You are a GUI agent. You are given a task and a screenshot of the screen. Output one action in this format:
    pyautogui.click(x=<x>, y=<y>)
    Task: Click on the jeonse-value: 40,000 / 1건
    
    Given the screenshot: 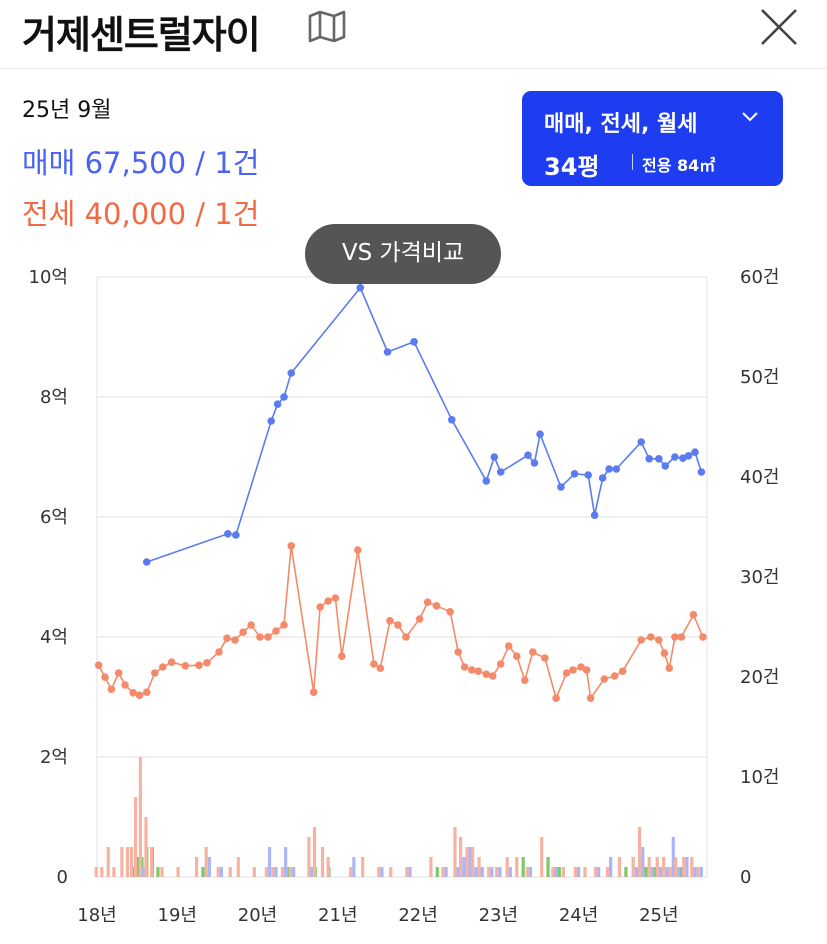 What is the action you would take?
    pyautogui.click(x=172, y=214)
    